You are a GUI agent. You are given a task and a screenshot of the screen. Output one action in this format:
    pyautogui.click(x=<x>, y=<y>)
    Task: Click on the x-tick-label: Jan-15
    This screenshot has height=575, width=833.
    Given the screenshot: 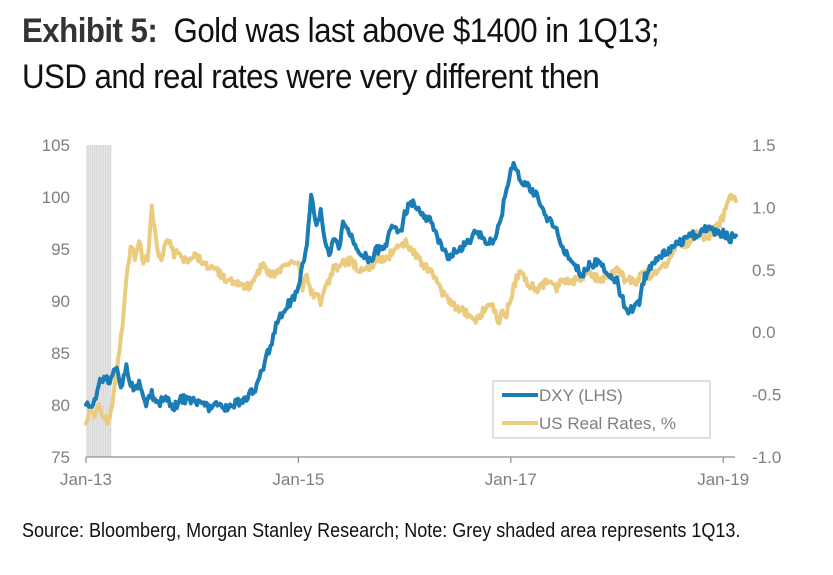 What is the action you would take?
    pyautogui.click(x=298, y=479)
    